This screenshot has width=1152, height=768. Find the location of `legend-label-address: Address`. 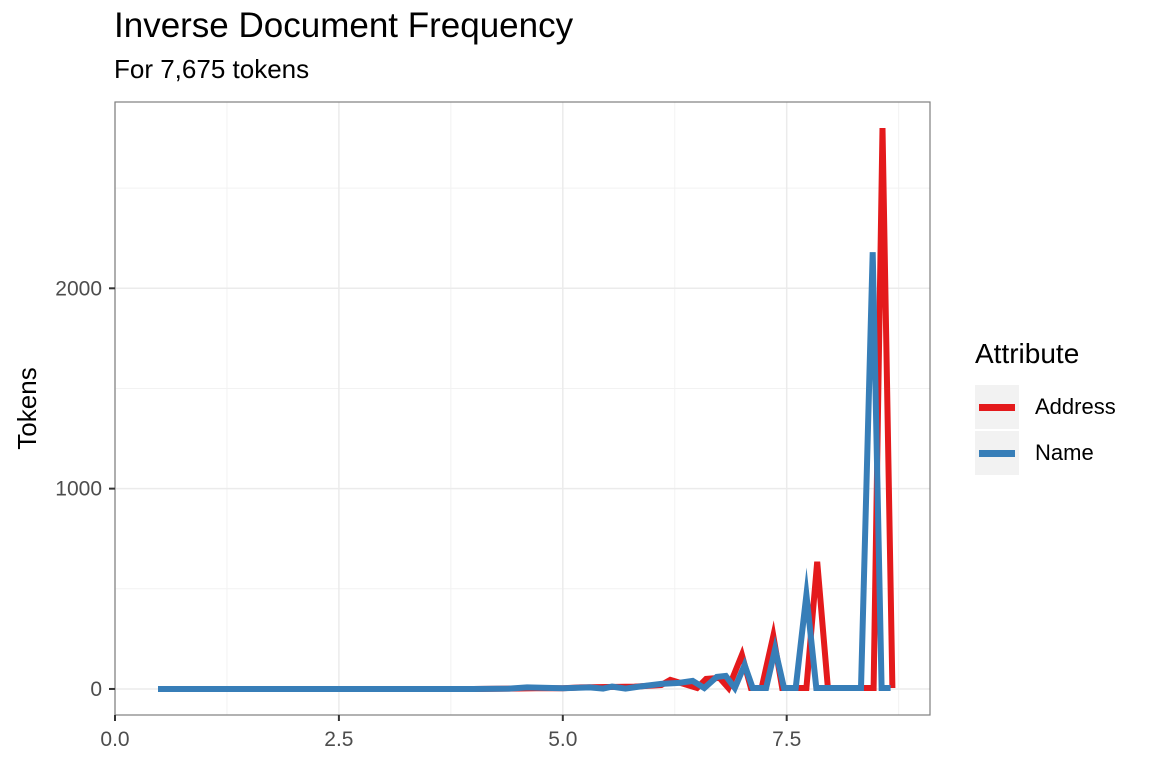

legend-label-address: Address is located at coordinates (1075, 406).